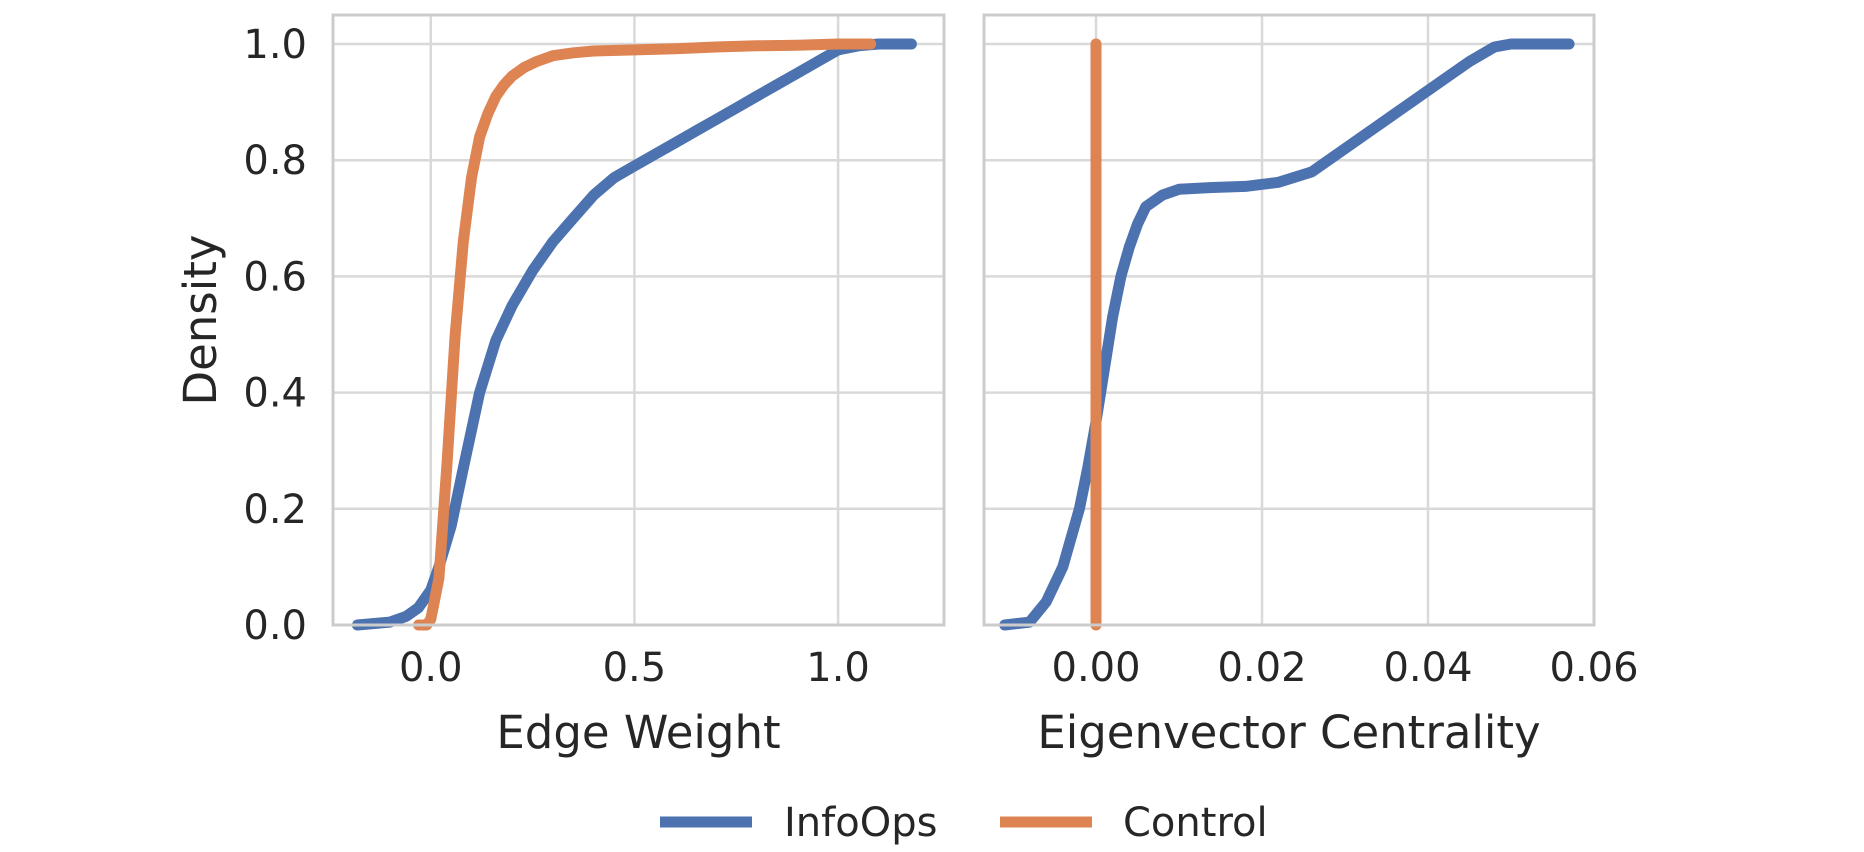 The height and width of the screenshot is (852, 1864). What do you see at coordinates (1261, 668) in the screenshot?
I see `eigenvector-centrality-x-tick-label: 0.02` at bounding box center [1261, 668].